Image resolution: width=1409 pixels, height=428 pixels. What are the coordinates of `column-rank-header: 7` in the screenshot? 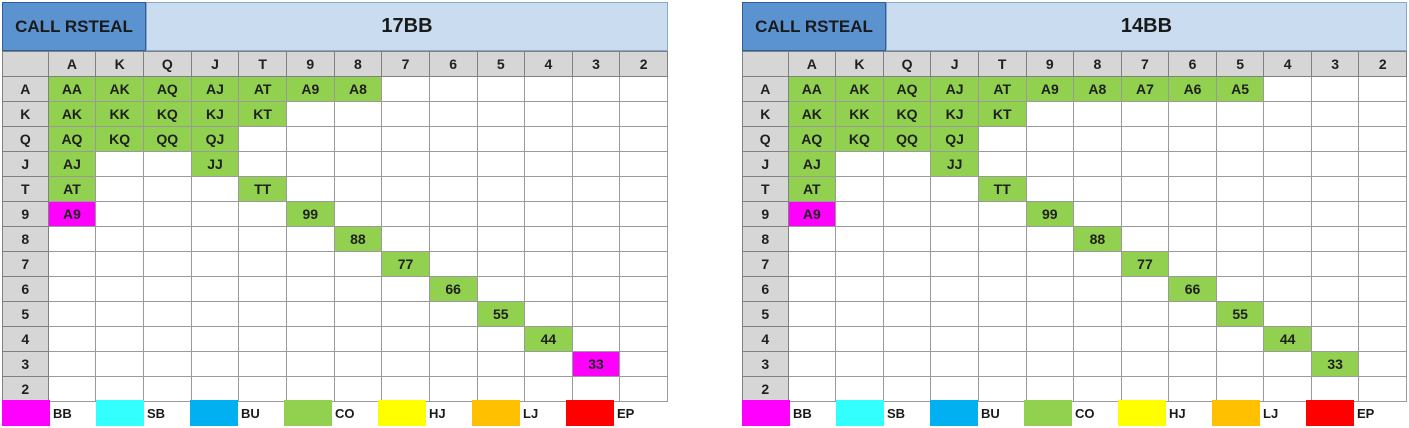 It's located at (405, 64).